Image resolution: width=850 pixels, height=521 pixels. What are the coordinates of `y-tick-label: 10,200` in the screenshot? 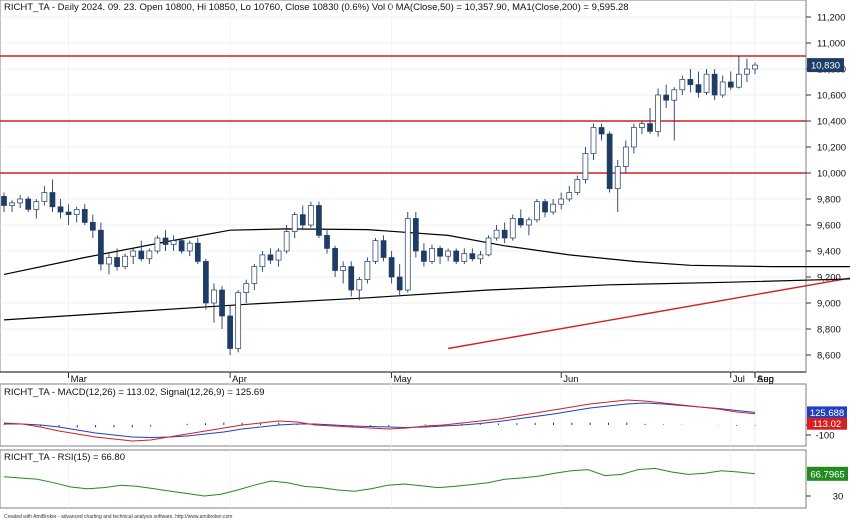 It's located at (831, 148).